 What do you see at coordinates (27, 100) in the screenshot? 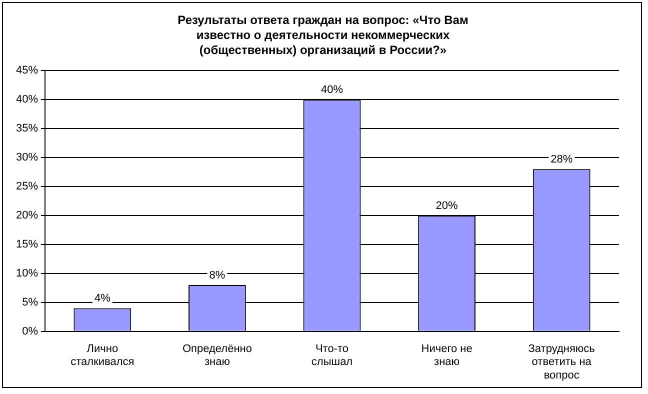
I see `y-tick-label: 40%` at bounding box center [27, 100].